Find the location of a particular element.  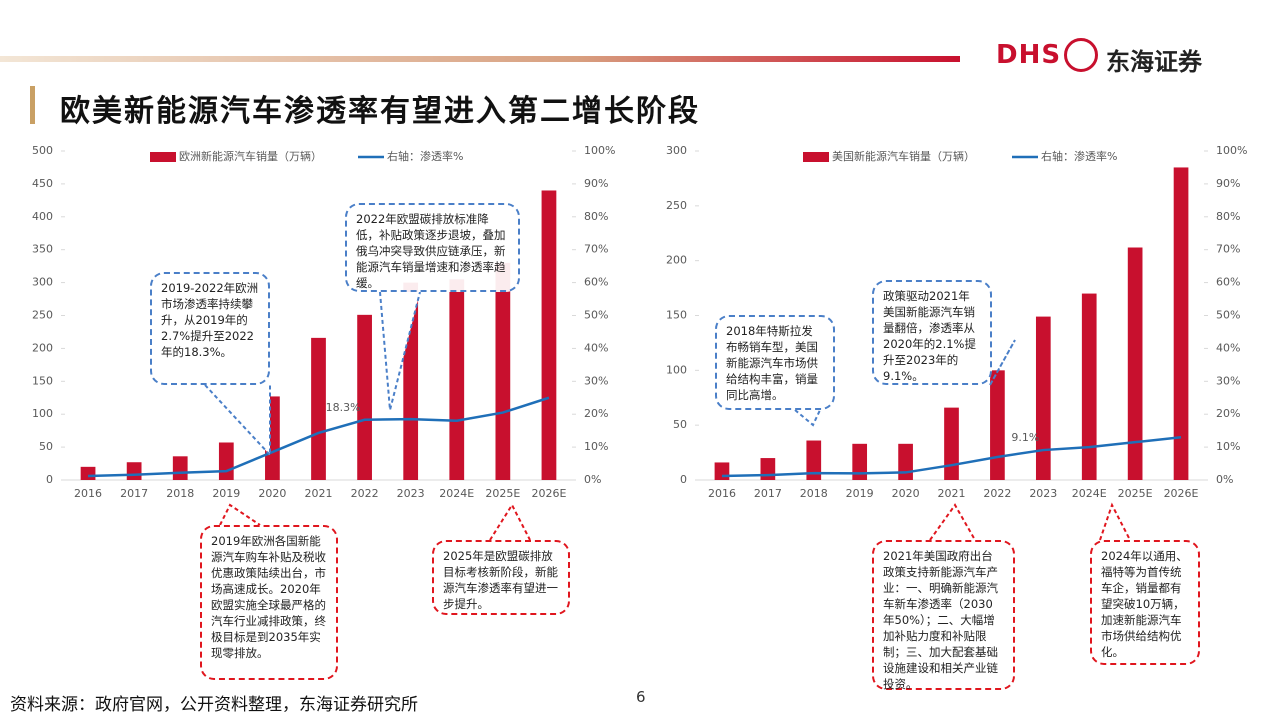

x-tick-label: 2025E is located at coordinates (502, 493).